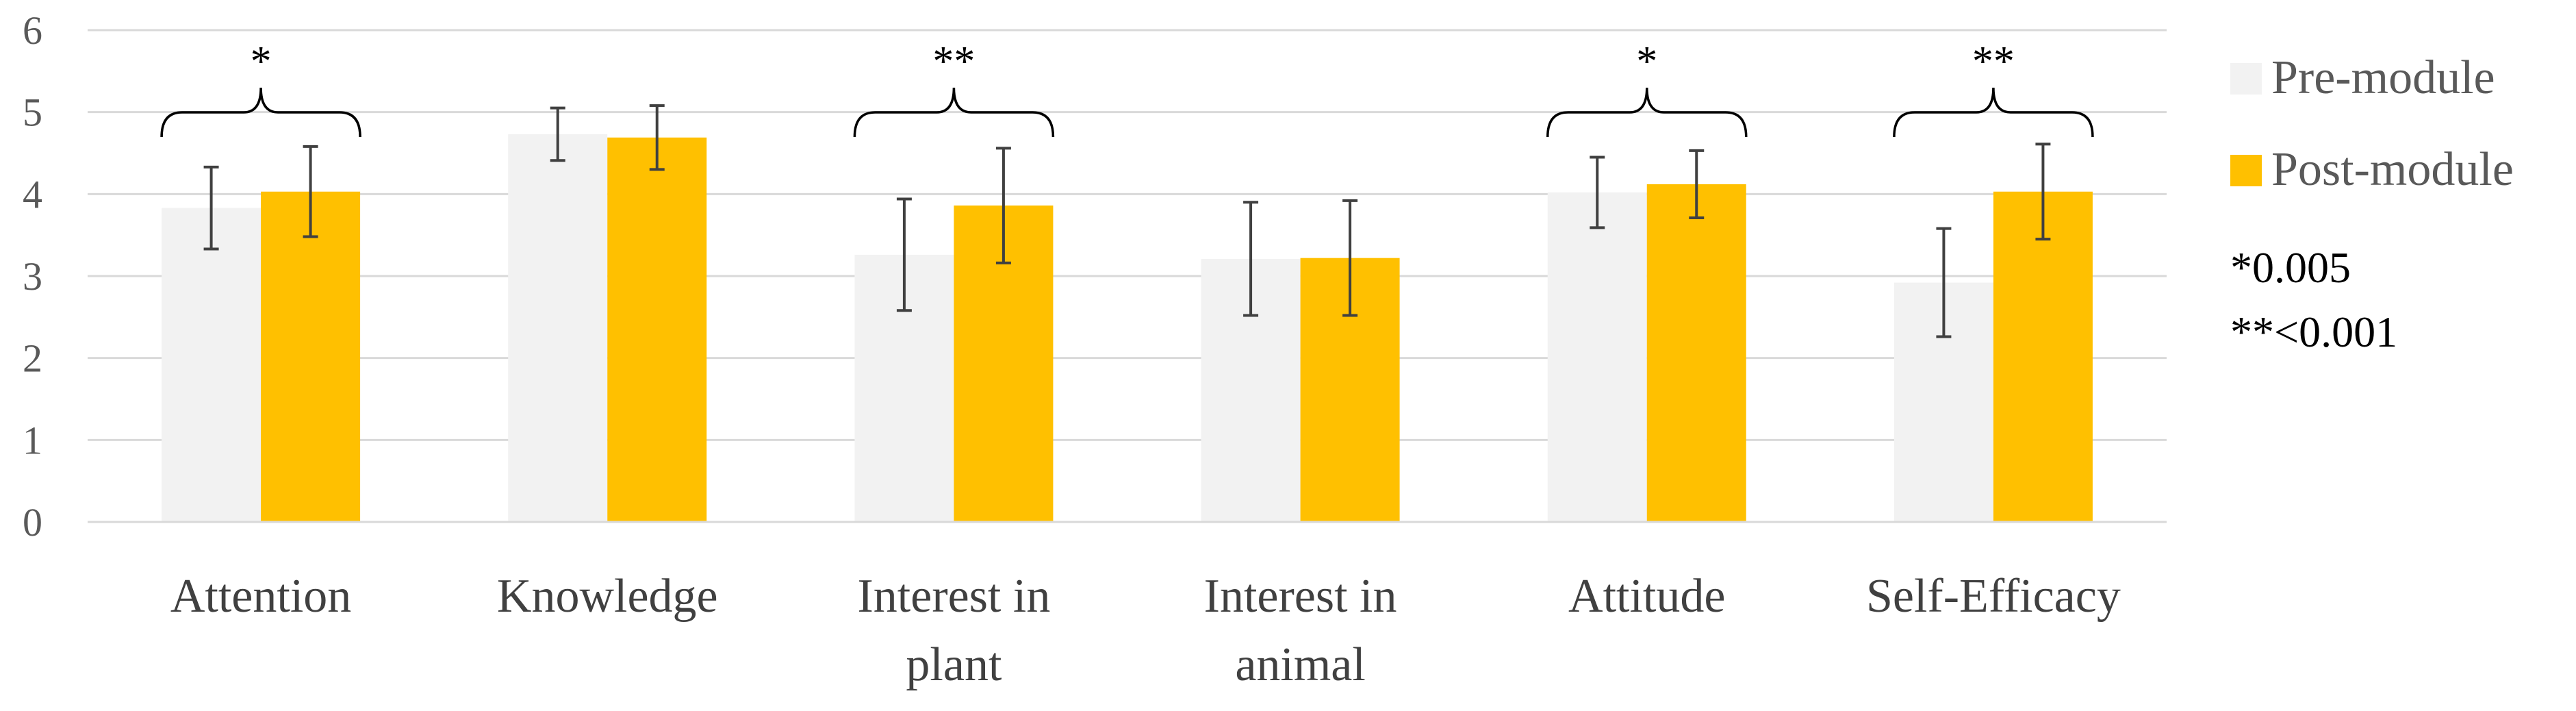 The image size is (2576, 711). What do you see at coordinates (32, 440) in the screenshot?
I see `y-tick-label: 1` at bounding box center [32, 440].